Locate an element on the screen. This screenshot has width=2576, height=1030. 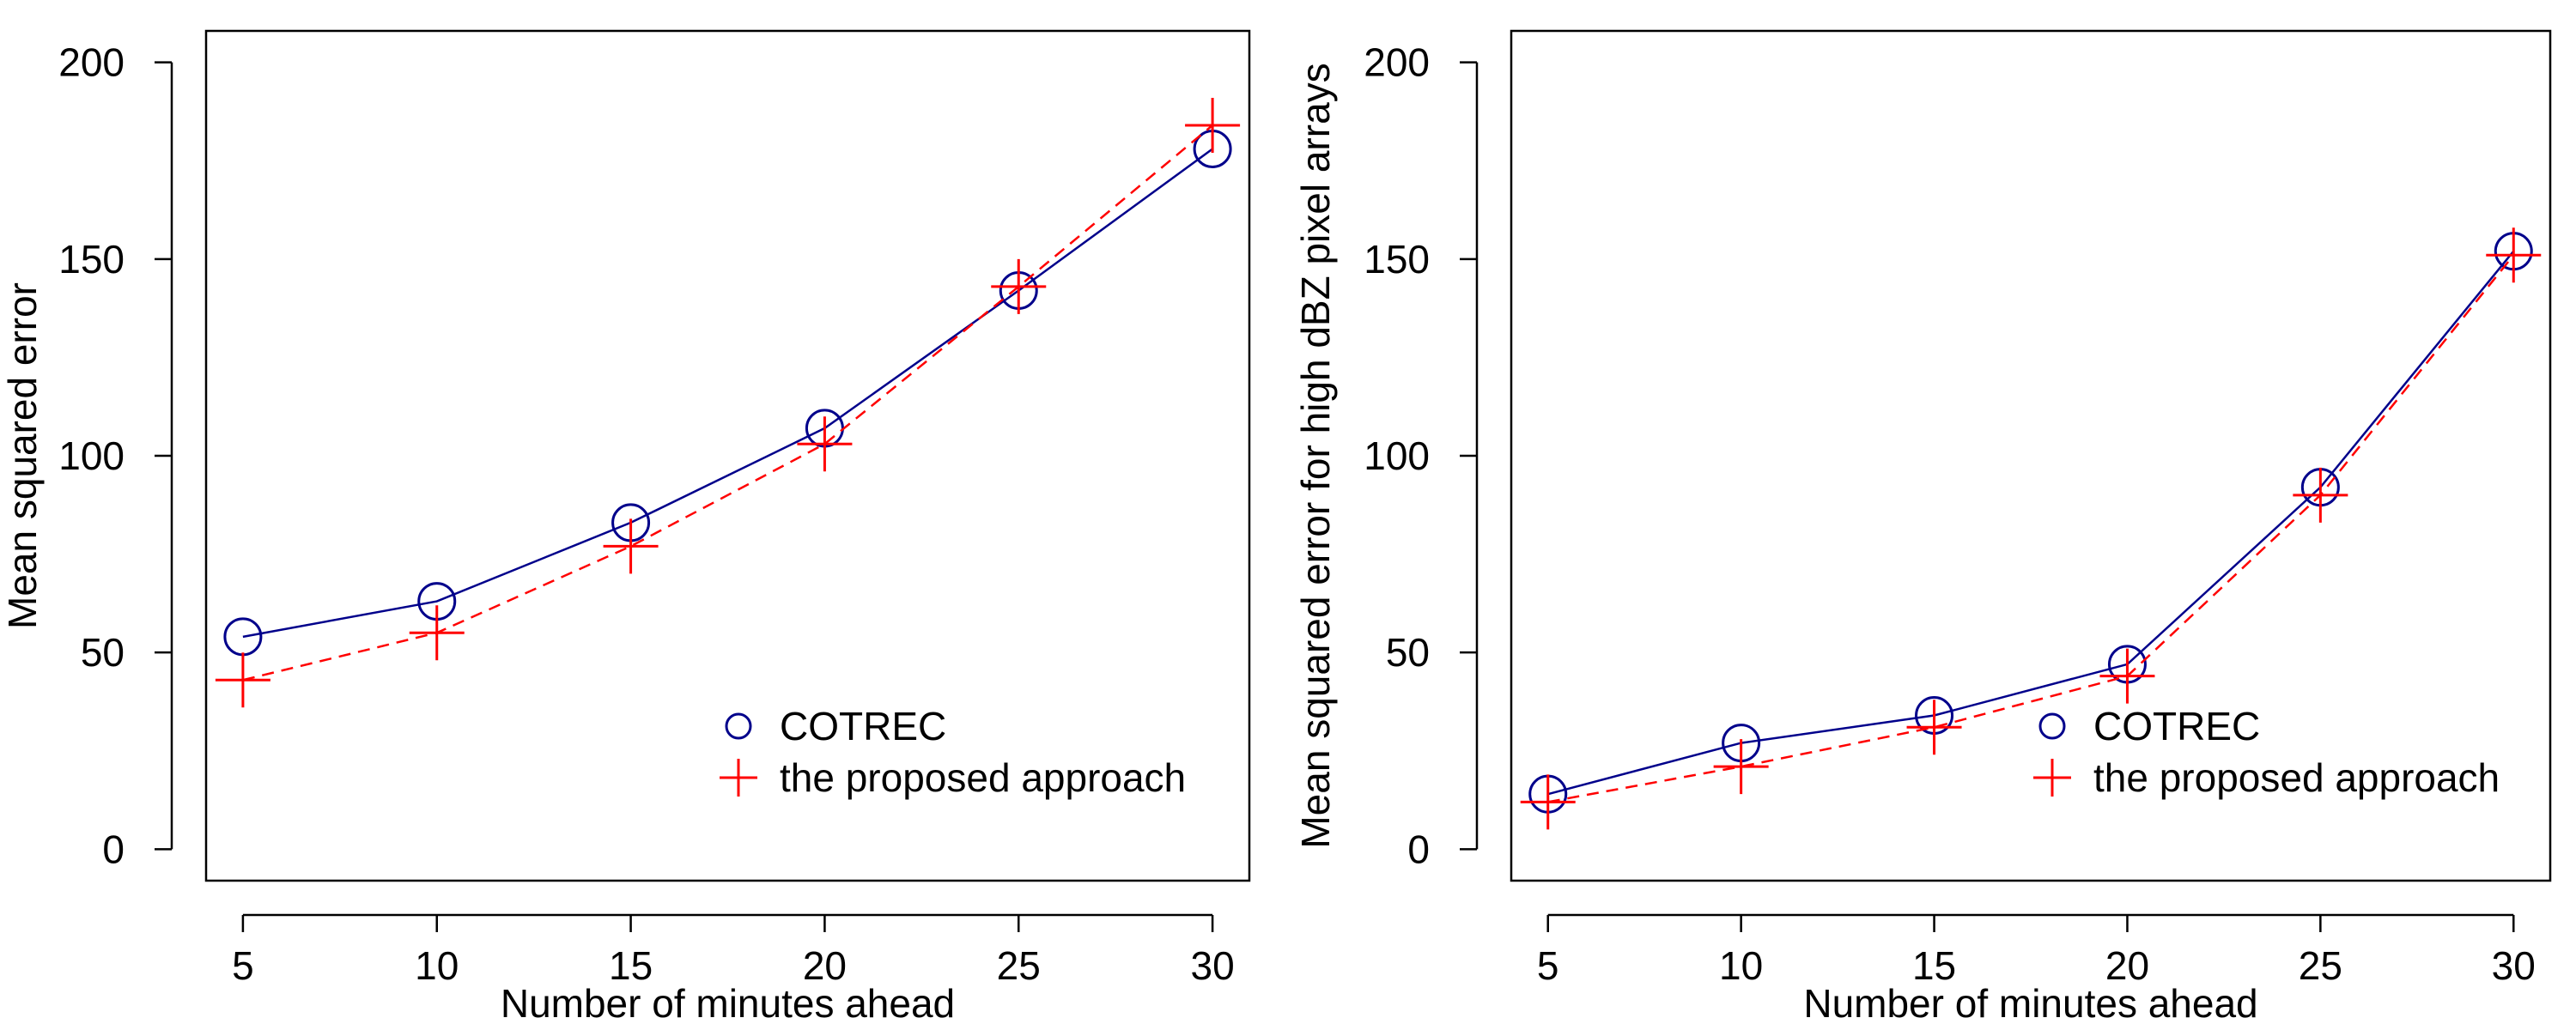
y-axis-title: Mean squared error is located at coordinates (23, 455).